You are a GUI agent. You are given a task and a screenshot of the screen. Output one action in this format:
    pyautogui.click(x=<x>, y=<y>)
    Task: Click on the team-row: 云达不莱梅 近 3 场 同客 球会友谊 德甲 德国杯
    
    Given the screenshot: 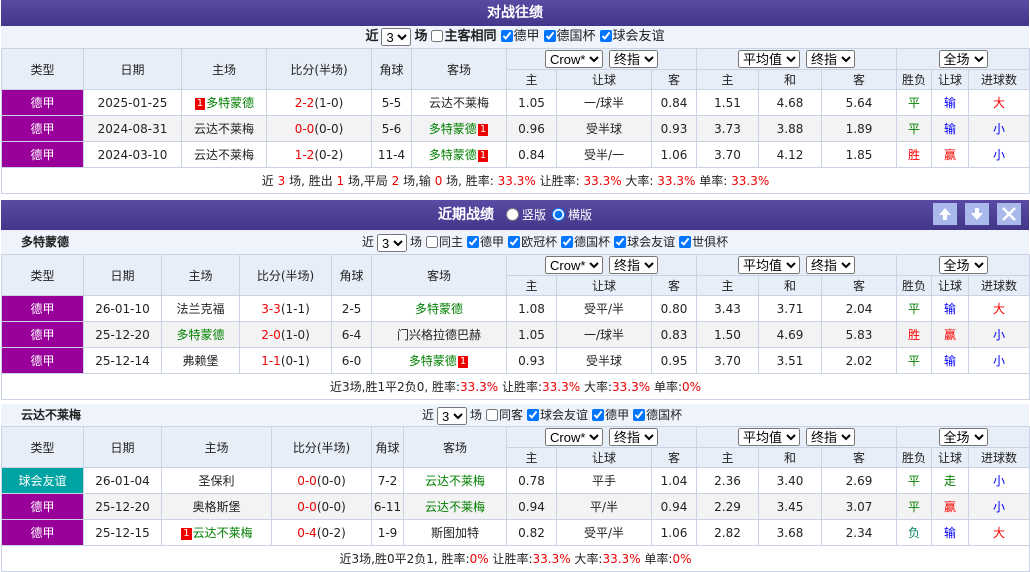 What is the action you would take?
    pyautogui.click(x=515, y=415)
    